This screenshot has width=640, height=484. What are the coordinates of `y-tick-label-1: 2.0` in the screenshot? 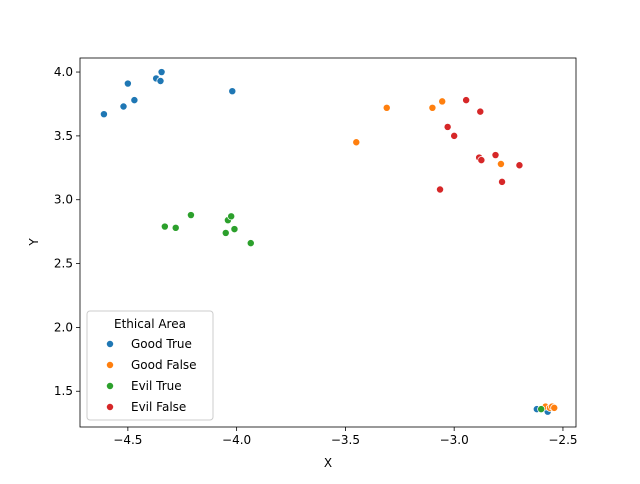 It's located at (63, 327).